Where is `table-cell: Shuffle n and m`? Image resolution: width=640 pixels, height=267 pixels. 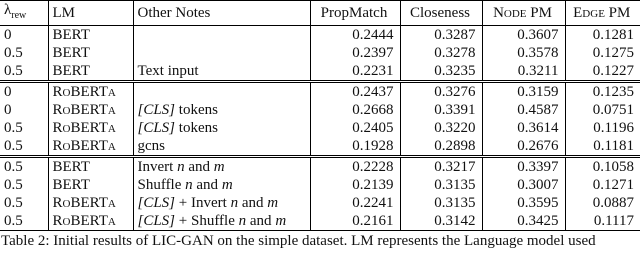
table-cell: Shuffle n and m is located at coordinates (221, 185).